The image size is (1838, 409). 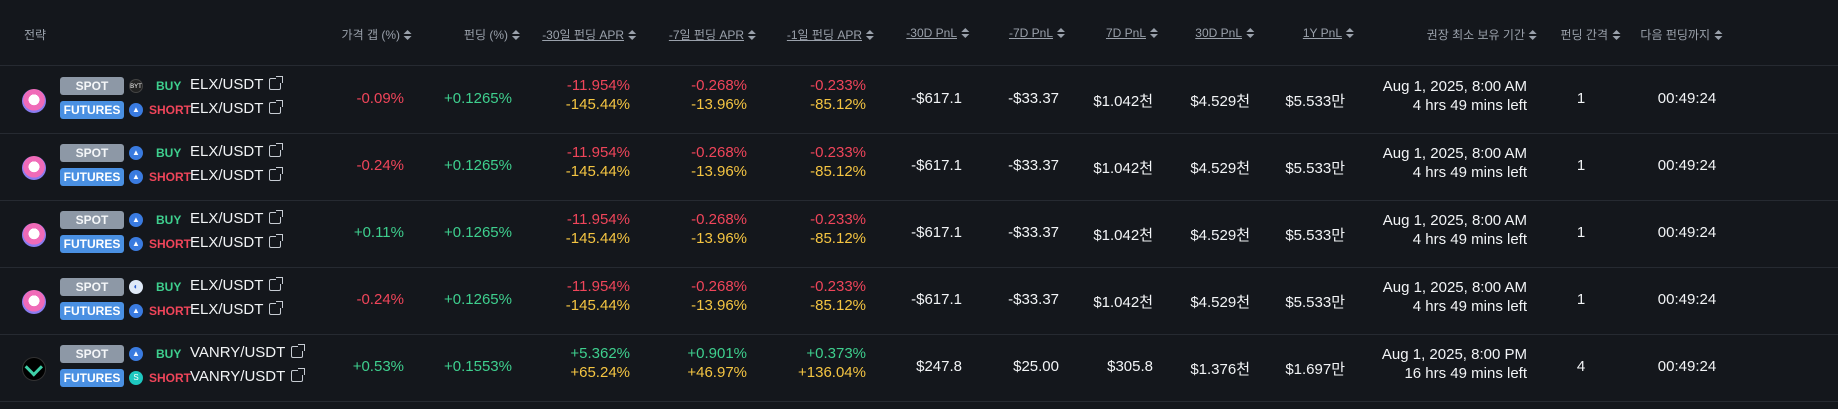 What do you see at coordinates (830, 34) in the screenshot?
I see `header-apr-1d: -1일 펀딩 APR` at bounding box center [830, 34].